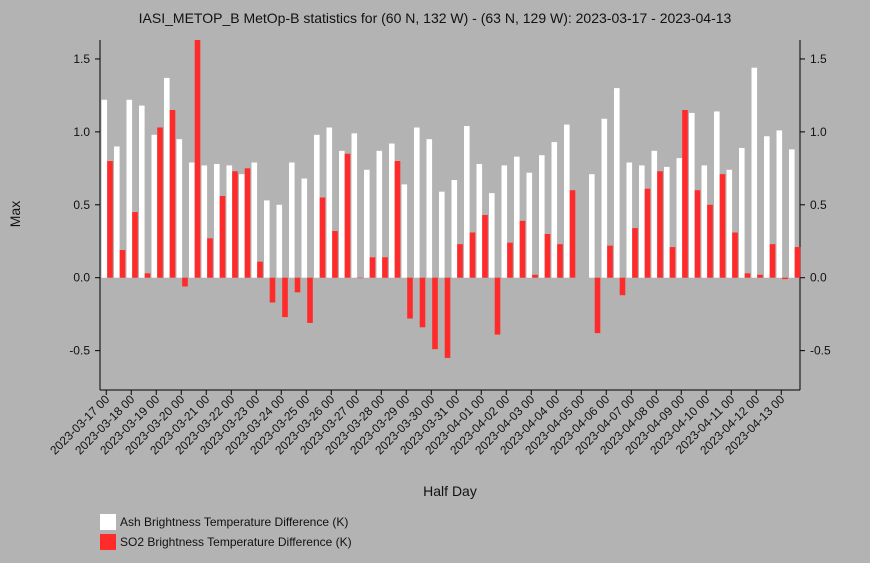 Image resolution: width=870 pixels, height=563 pixels. I want to click on legend-swatch-so2, so click(108, 542).